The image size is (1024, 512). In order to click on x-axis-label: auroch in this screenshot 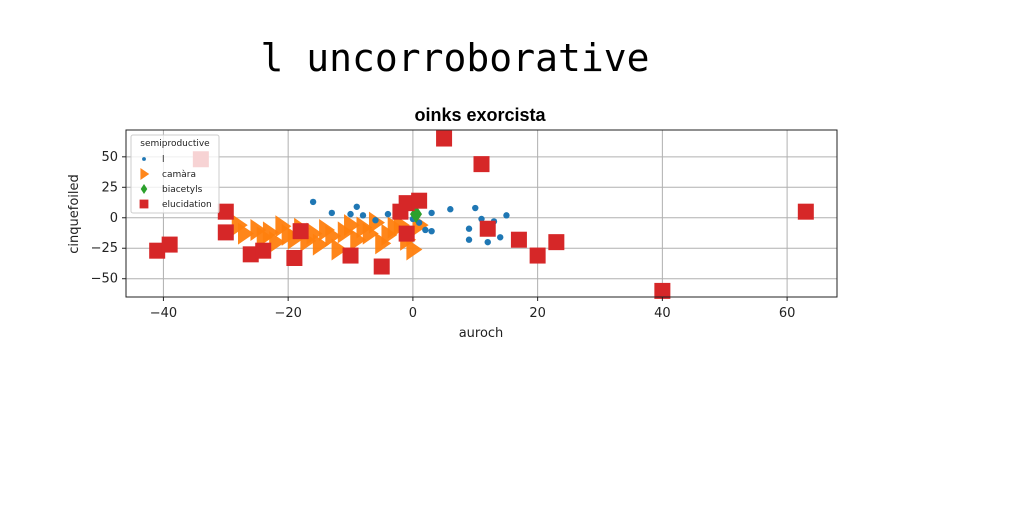, I will do `click(481, 333)`.